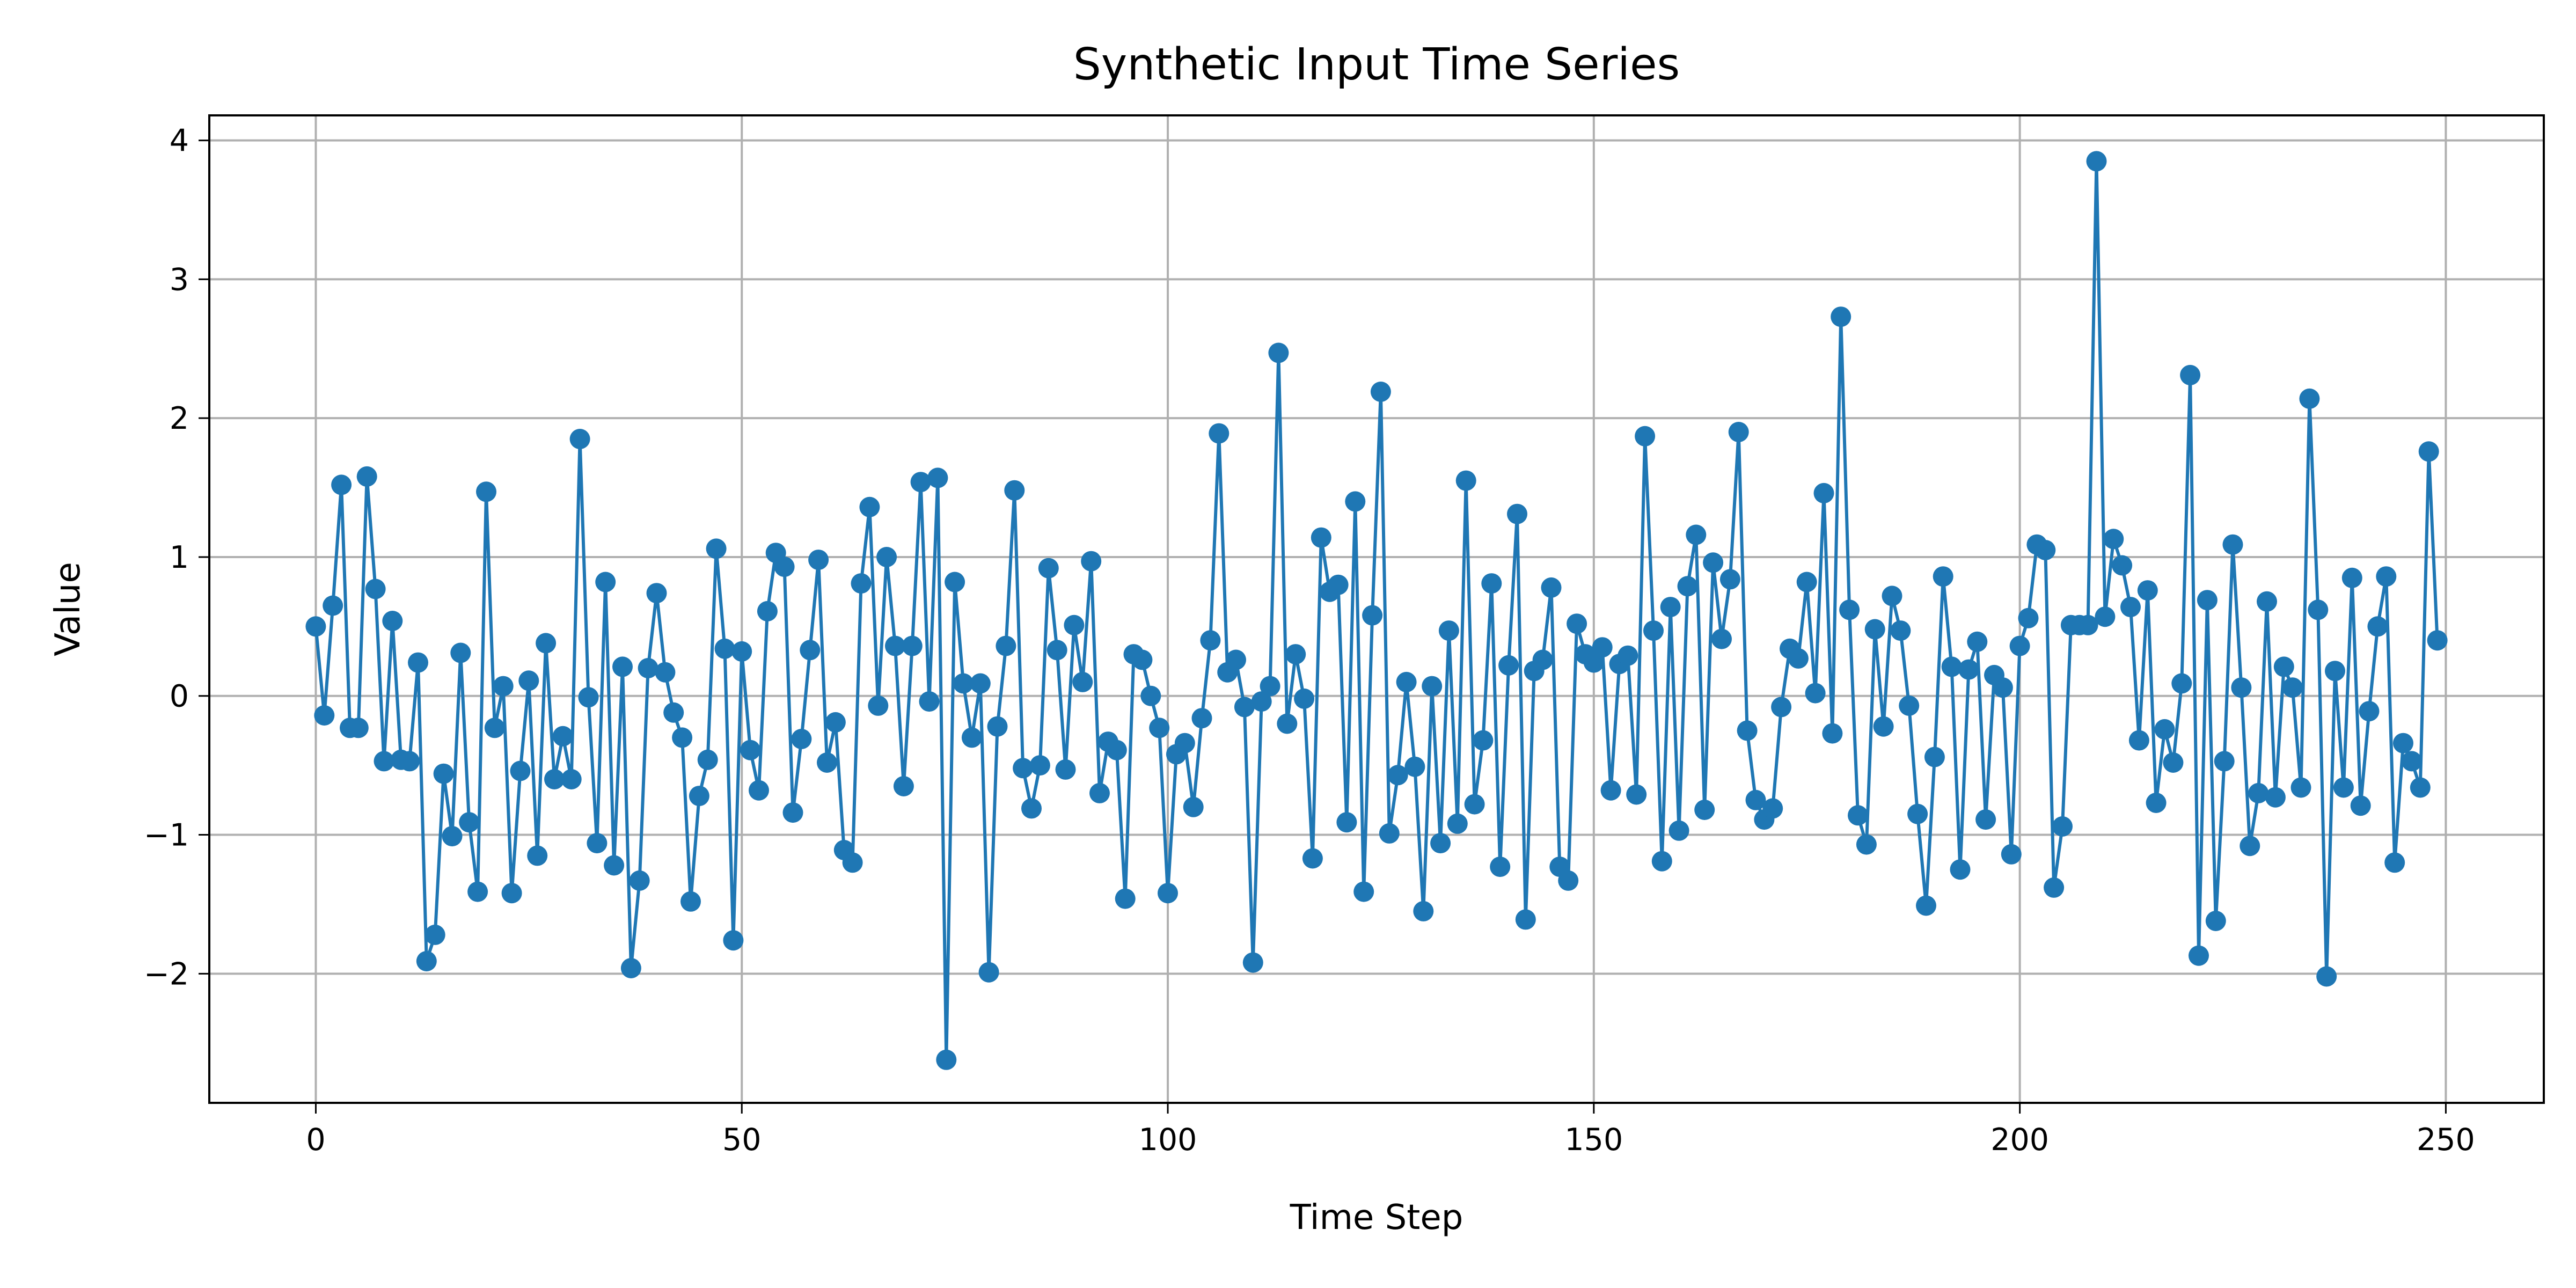  I want to click on x-tick-label: 0, so click(315, 1140).